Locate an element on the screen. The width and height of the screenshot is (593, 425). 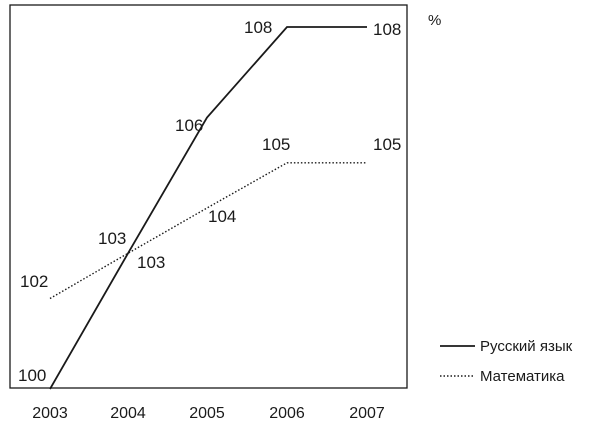
data-label-s1-2005: 104 is located at coordinates (222, 216).